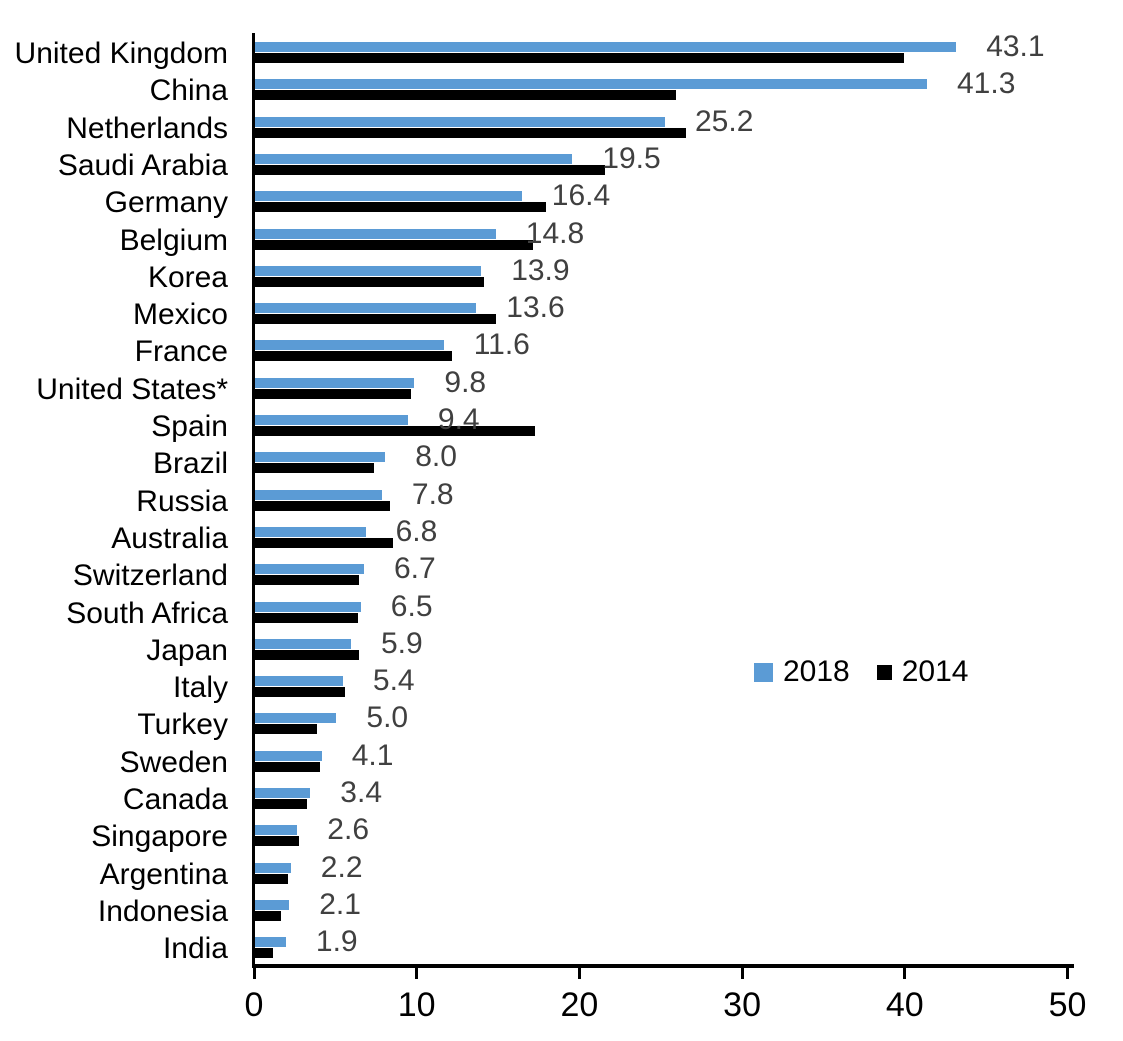 The image size is (1123, 1041). What do you see at coordinates (724, 121) in the screenshot?
I see `value-label: 25.2` at bounding box center [724, 121].